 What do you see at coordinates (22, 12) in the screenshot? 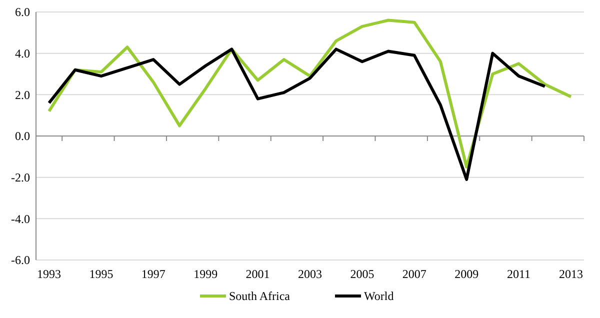
I see `y-tick-label: 6.0` at bounding box center [22, 12].